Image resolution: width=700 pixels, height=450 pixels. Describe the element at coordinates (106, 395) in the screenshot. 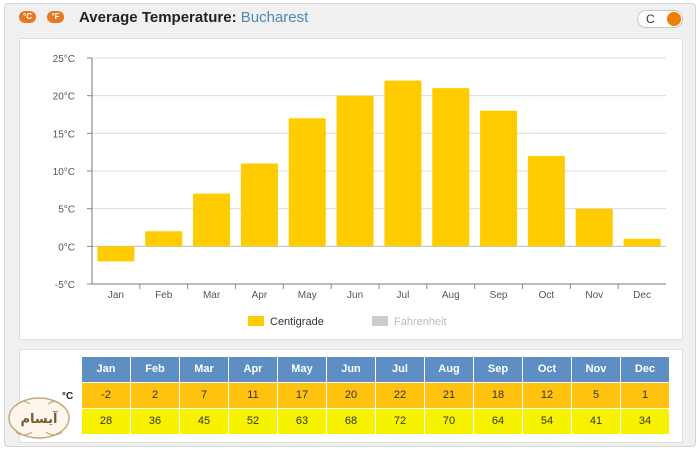

I see `celsius-cell: -2` at that location.